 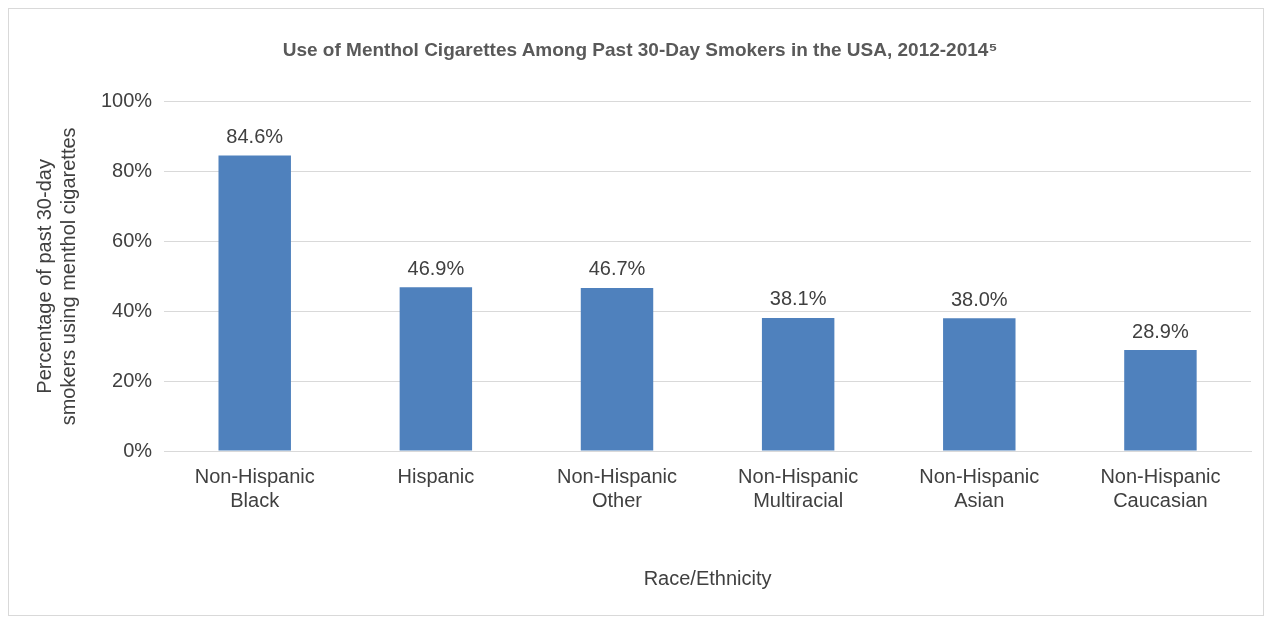 What do you see at coordinates (132, 240) in the screenshot?
I see `y-tick-label: 60%` at bounding box center [132, 240].